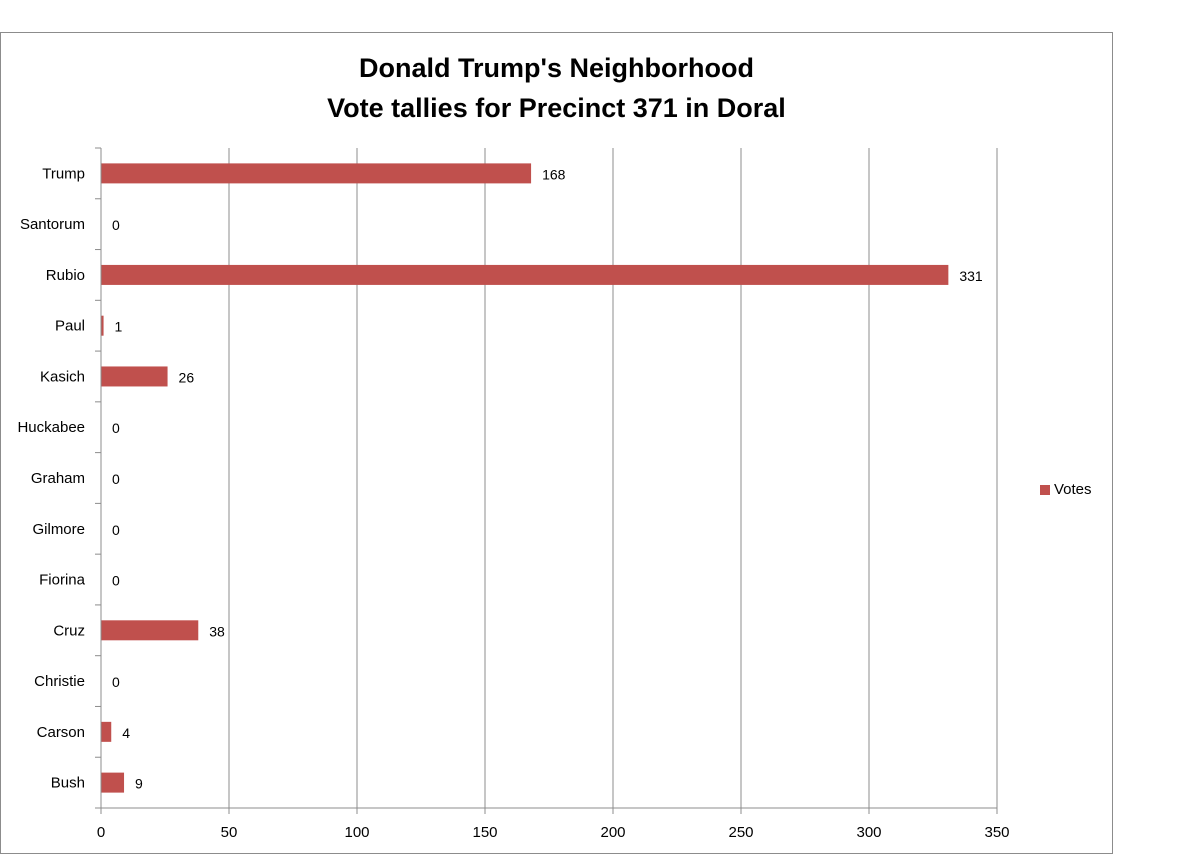 This screenshot has height=858, width=1200. Describe the element at coordinates (62, 376) in the screenshot. I see `category-label: Kasich` at that location.